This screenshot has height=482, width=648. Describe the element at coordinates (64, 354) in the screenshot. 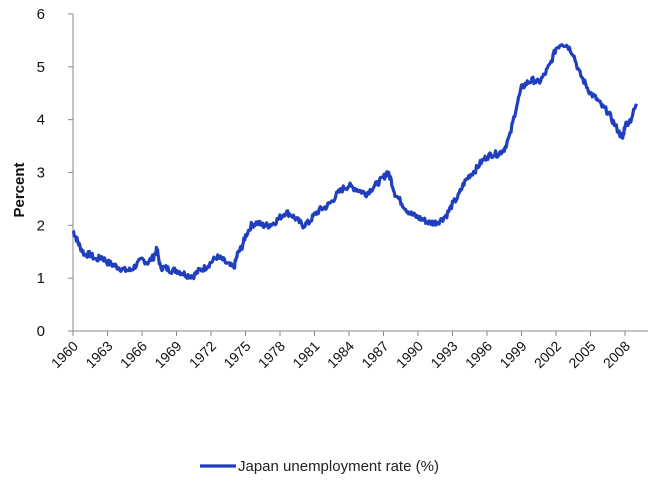

I see `x-tick-label: 1960` at that location.